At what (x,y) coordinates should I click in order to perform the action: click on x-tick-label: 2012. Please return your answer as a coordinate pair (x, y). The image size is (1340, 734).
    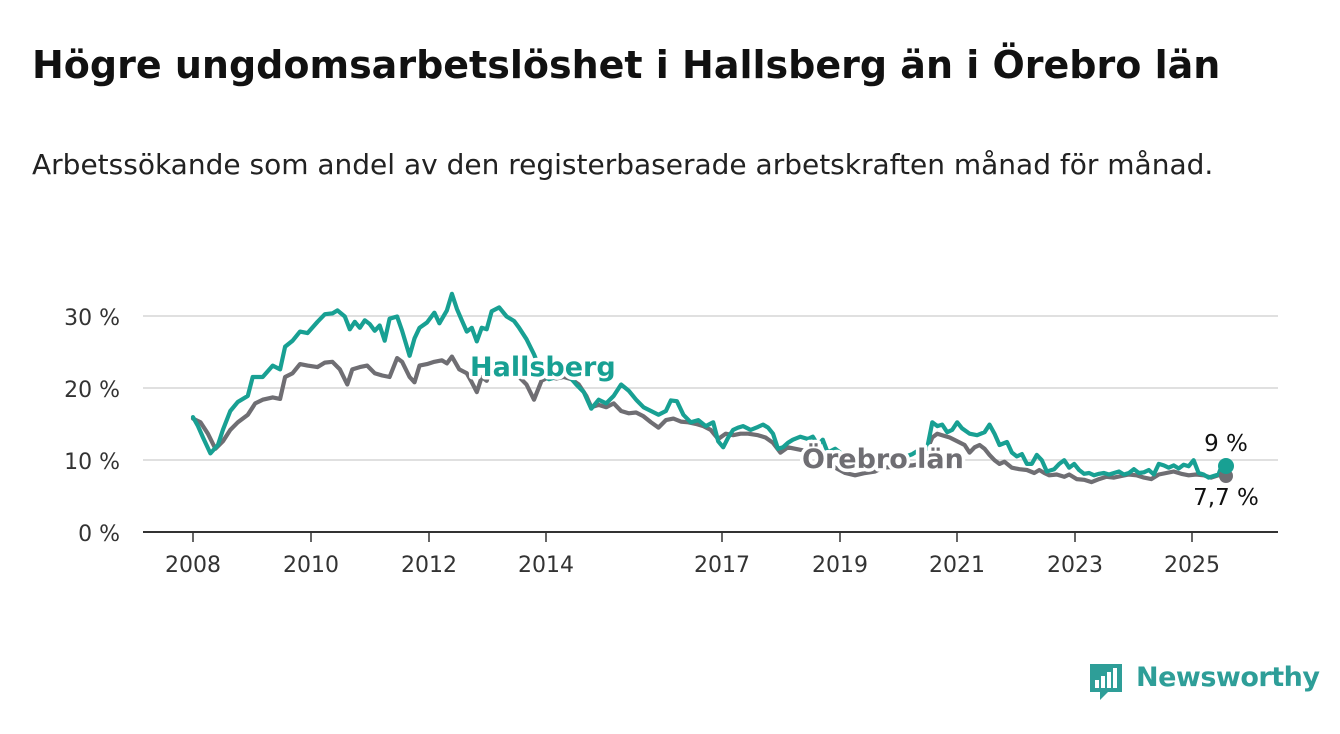
    Looking at the image, I should click on (429, 565).